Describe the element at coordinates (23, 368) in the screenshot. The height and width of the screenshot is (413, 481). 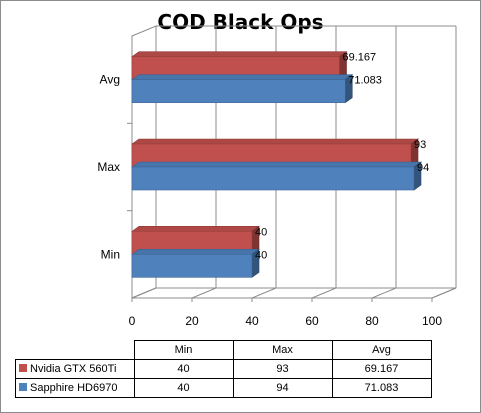
I see `legend-swatch-nvidia` at that location.